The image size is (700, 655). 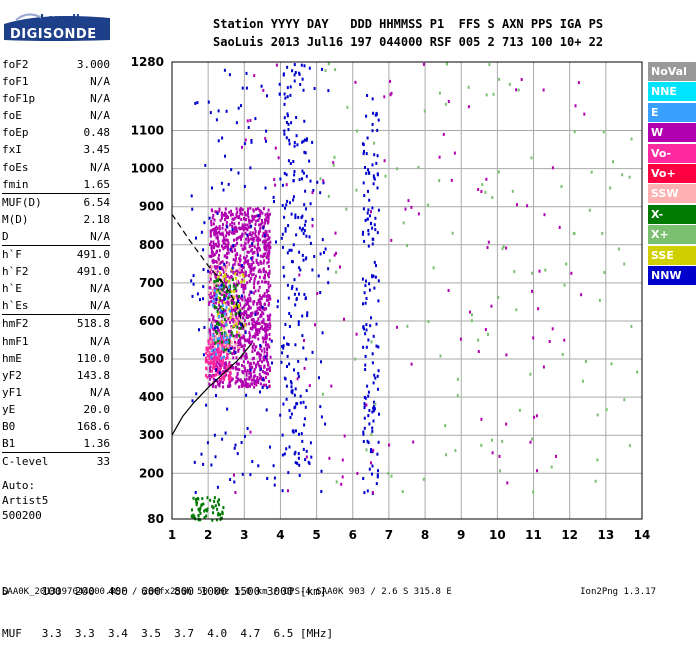 What do you see at coordinates (56, 236) in the screenshot?
I see `param-row: D N/A` at bounding box center [56, 236].